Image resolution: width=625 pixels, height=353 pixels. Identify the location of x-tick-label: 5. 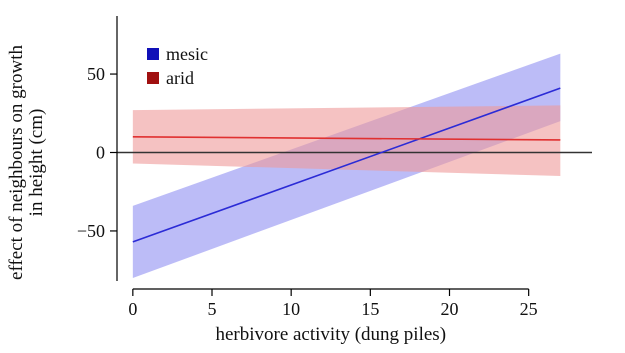
(212, 309).